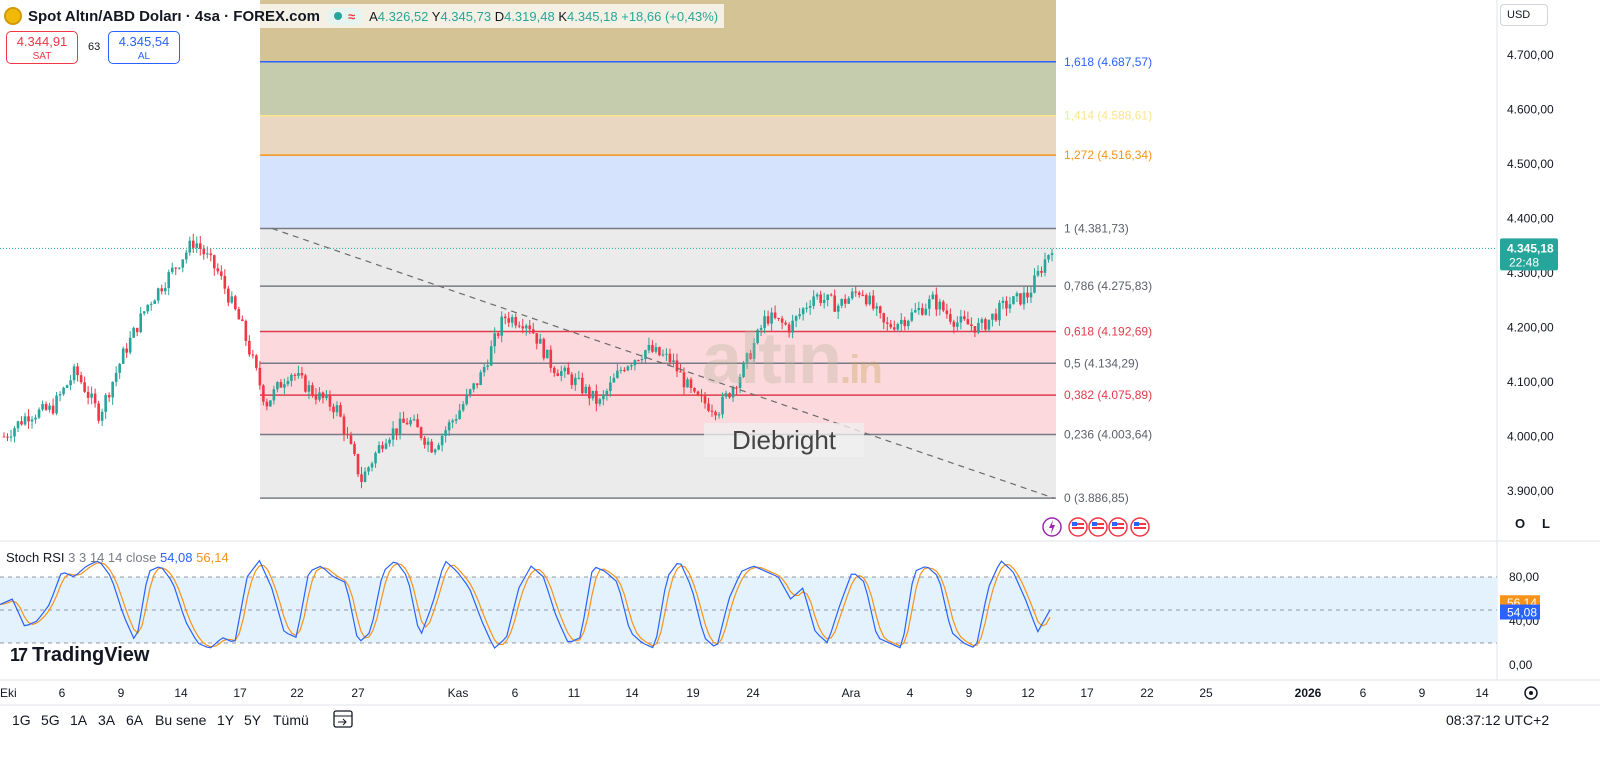 This screenshot has height=759, width=1600. Describe the element at coordinates (80, 655) in the screenshot. I see `tradingview-logo: 17 TradingView` at that location.